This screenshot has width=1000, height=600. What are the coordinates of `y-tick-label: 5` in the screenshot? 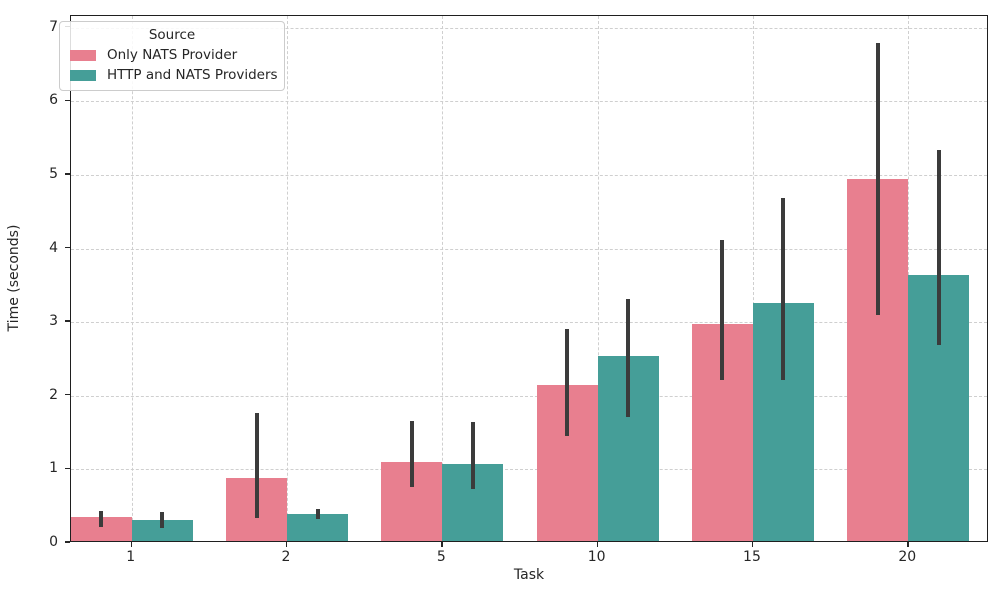 It's located at (53, 173).